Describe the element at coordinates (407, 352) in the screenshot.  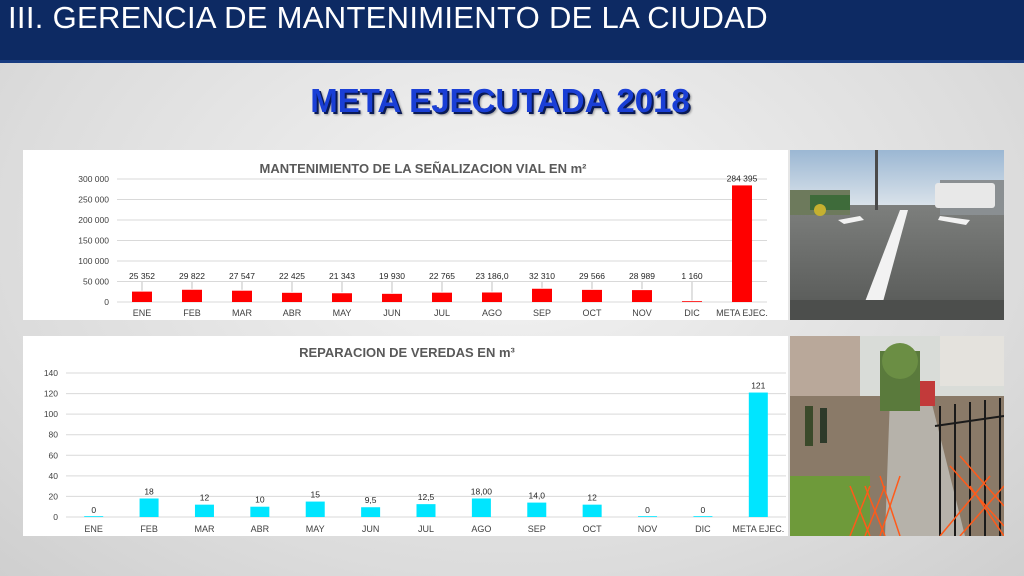
I see `chart-title: REPARACION DE VEREDAS EN m³` at that location.